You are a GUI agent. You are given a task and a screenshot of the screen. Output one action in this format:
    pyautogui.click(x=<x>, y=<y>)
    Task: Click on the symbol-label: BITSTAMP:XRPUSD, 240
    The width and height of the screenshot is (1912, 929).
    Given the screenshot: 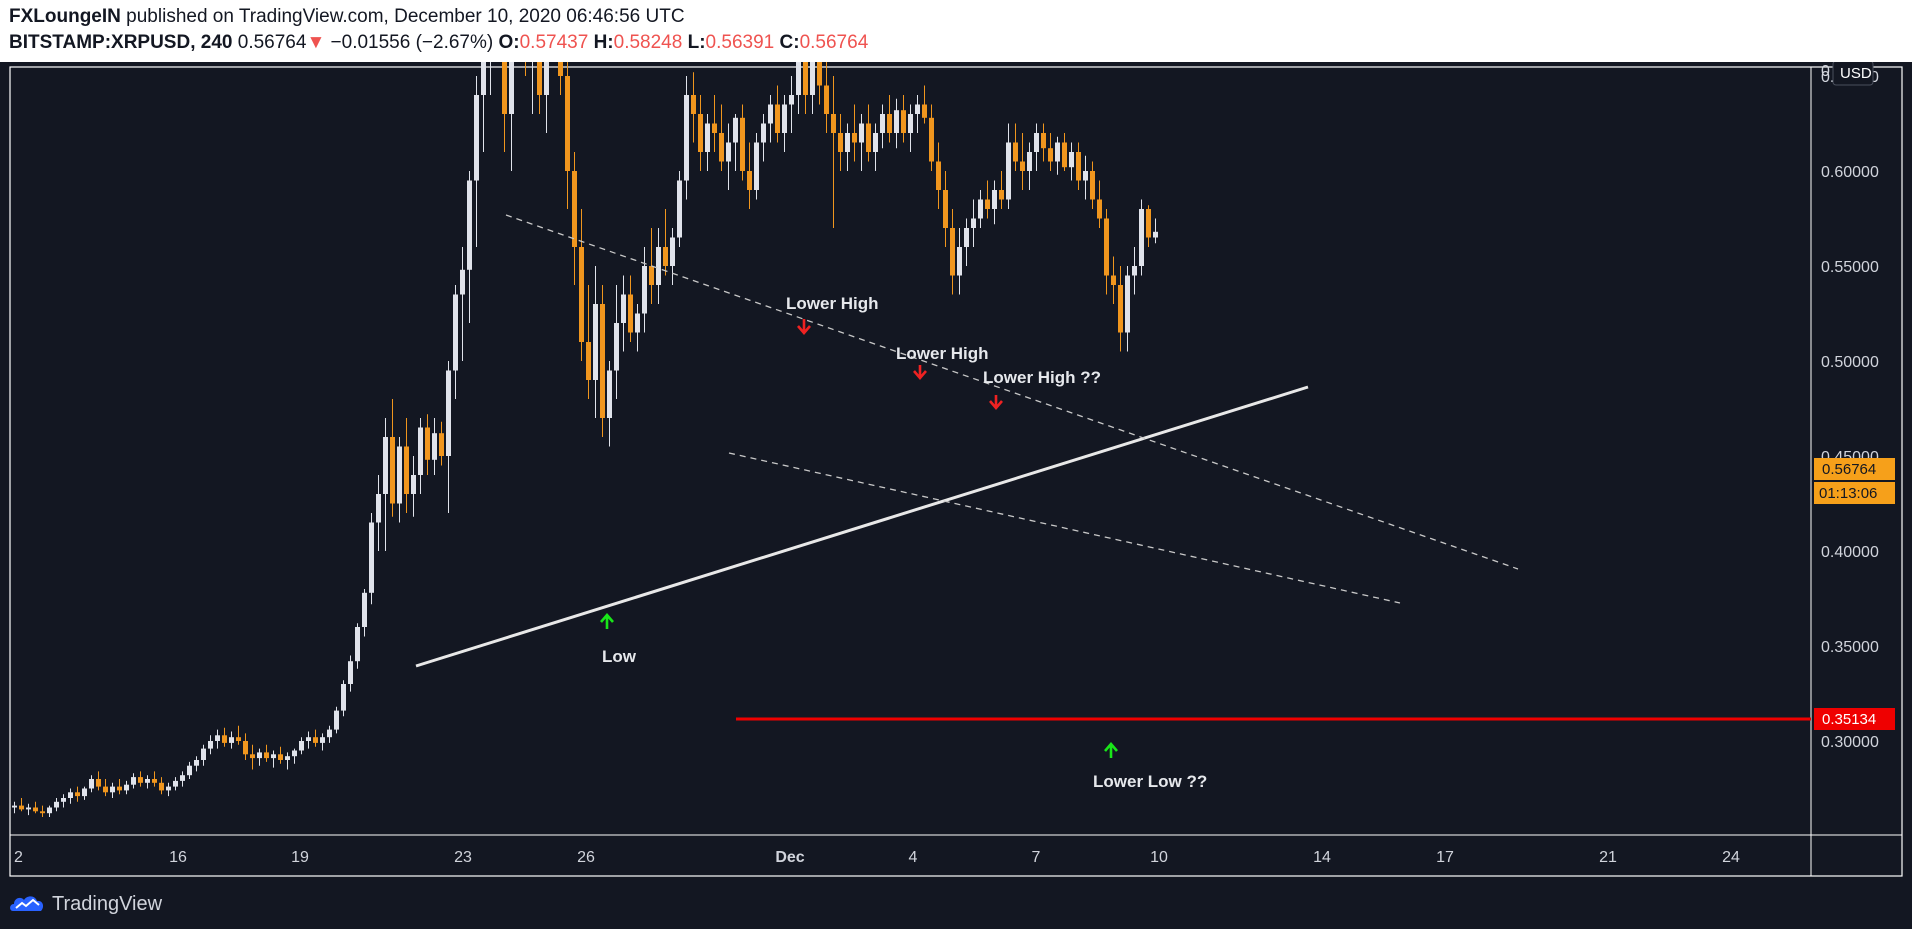 What is the action you would take?
    pyautogui.click(x=121, y=42)
    